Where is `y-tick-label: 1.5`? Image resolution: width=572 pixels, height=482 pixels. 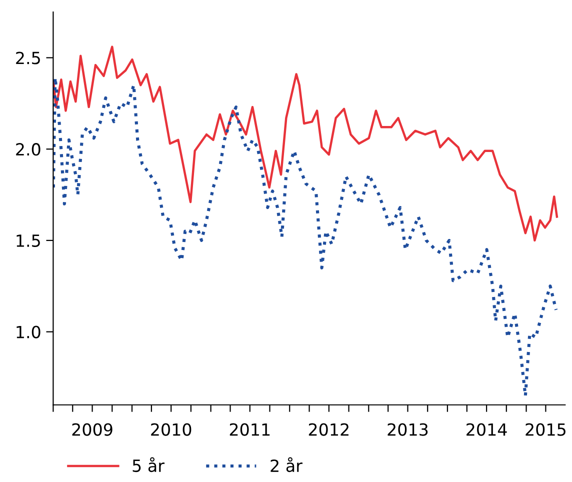 y-tick-label: 1.5 is located at coordinates (28, 241).